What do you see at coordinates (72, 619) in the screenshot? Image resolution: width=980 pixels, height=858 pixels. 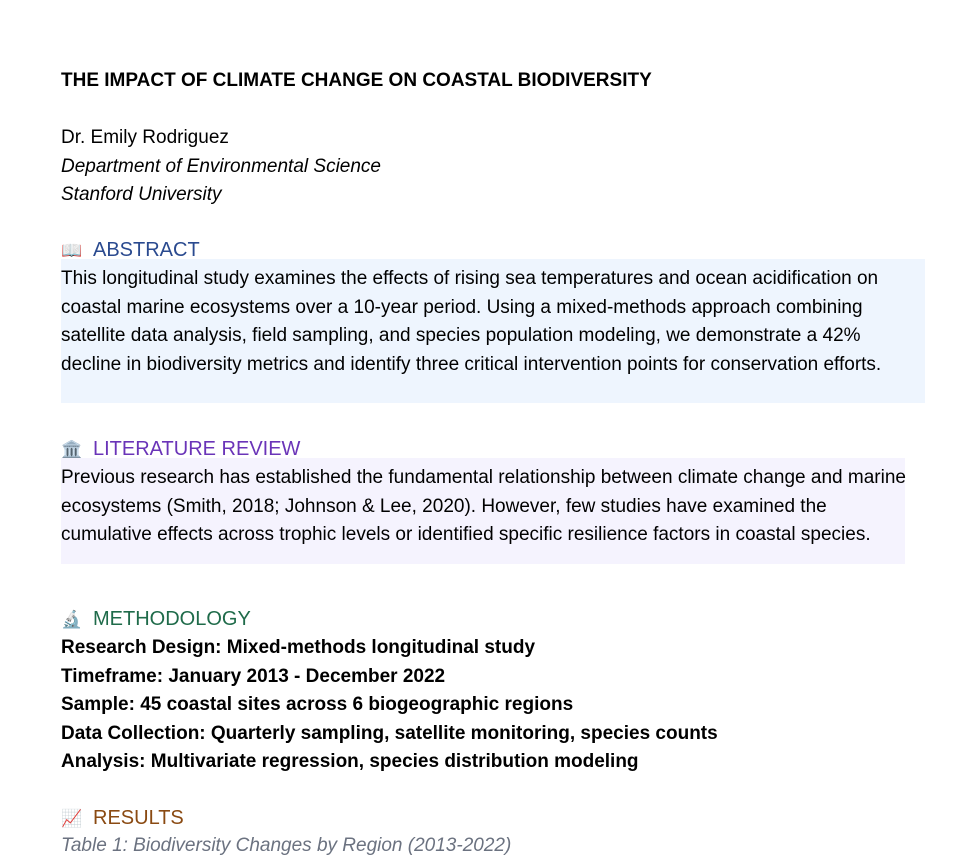 I see `microscope-icon: 🔬` at bounding box center [72, 619].